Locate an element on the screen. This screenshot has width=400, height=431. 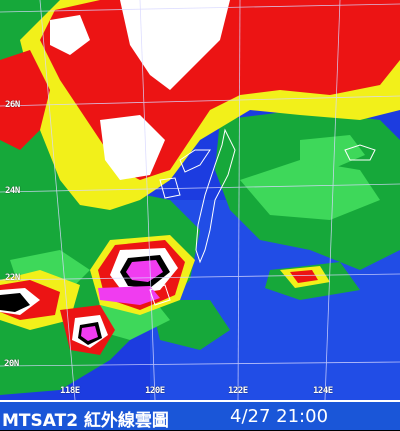
longitude-label-124e: 124E is located at coordinates (323, 391).